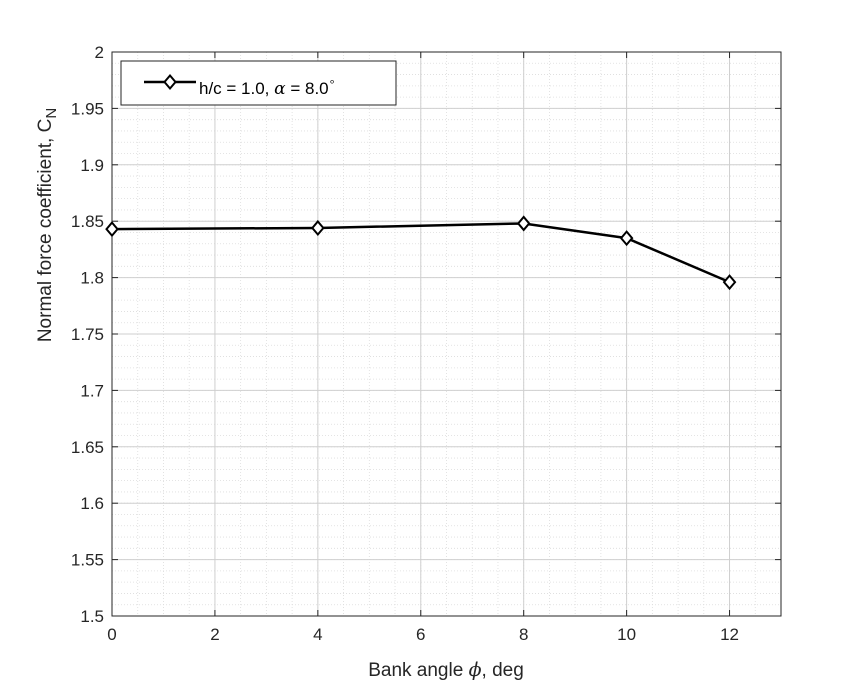 The image size is (864, 698). Describe the element at coordinates (236, 88) in the screenshot. I see `legend-entry-prefix: h/c = 1.0,` at that location.